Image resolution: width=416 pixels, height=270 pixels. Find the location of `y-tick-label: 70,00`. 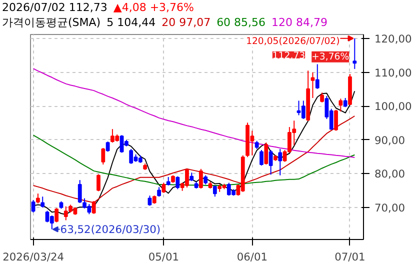

y-tick-label: 70,00 is located at coordinates (390, 207).